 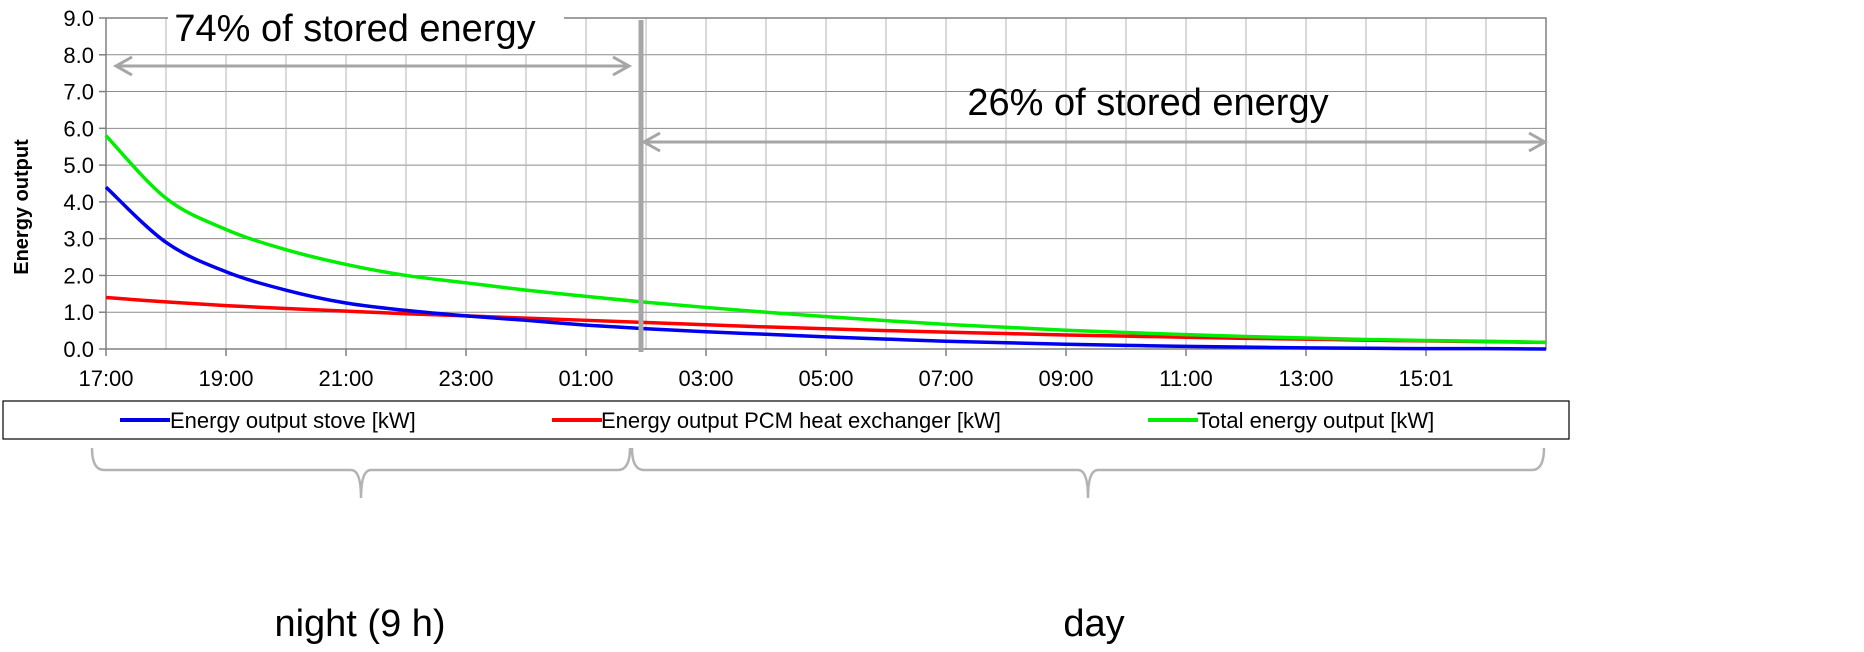 What do you see at coordinates (1065, 378) in the screenshot?
I see `x-tick-label: 09:00` at bounding box center [1065, 378].